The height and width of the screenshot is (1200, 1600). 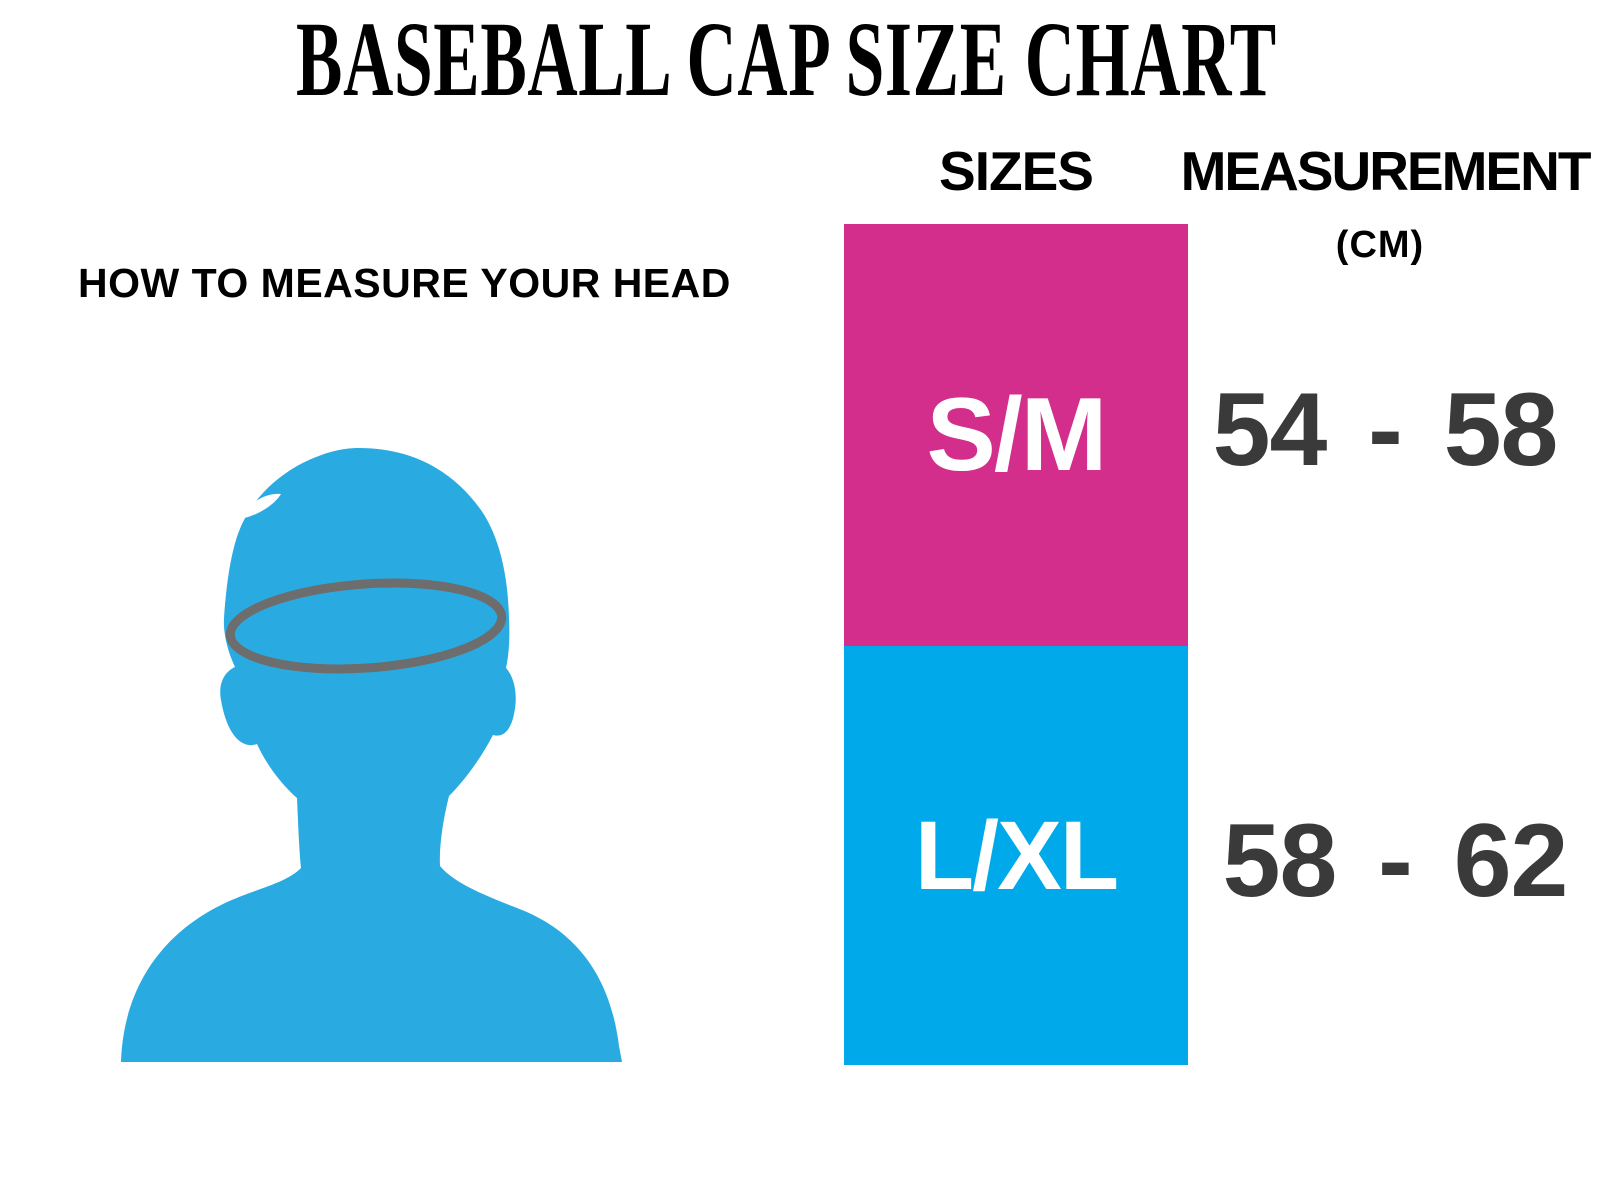 I want to click on measuring-tape-icon, so click(x=366, y=626).